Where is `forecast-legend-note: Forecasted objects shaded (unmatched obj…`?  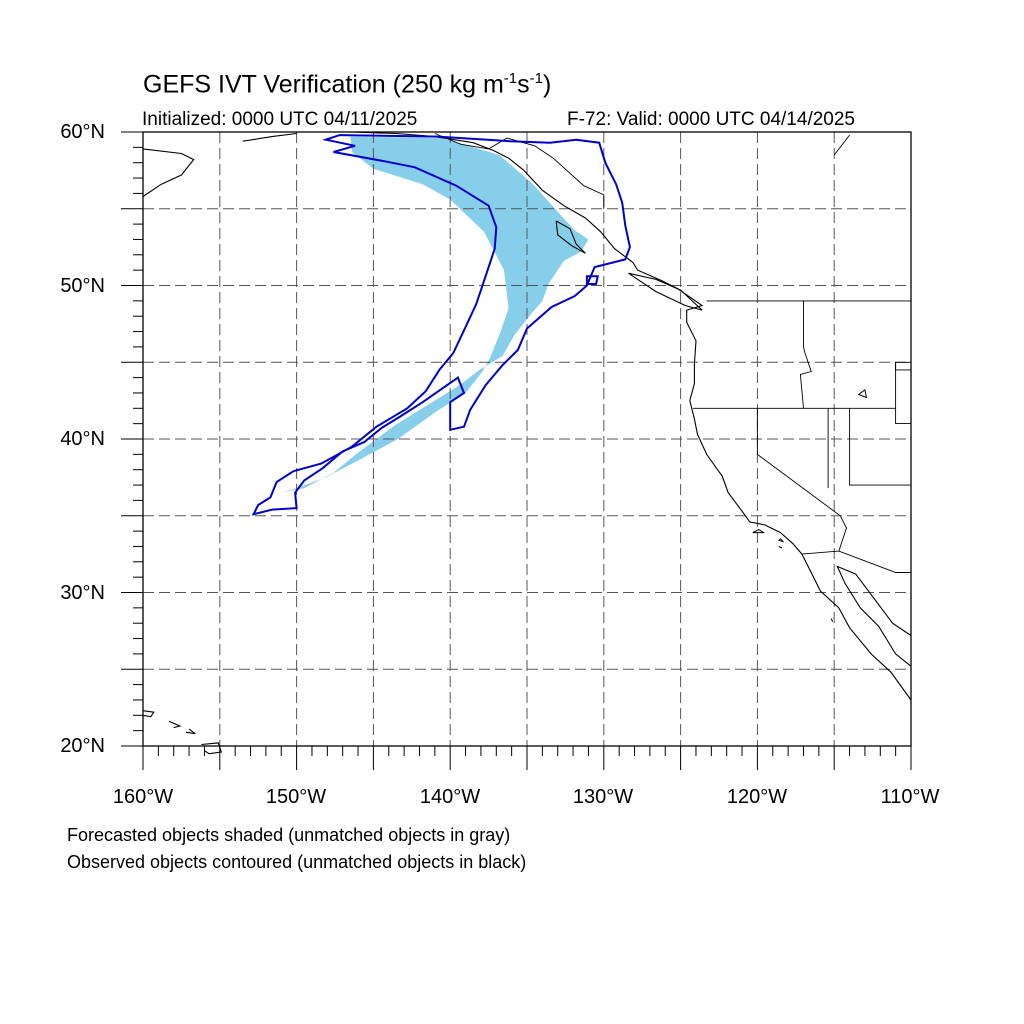
forecast-legend-note: Forecasted objects shaded (unmatched obj… is located at coordinates (289, 835).